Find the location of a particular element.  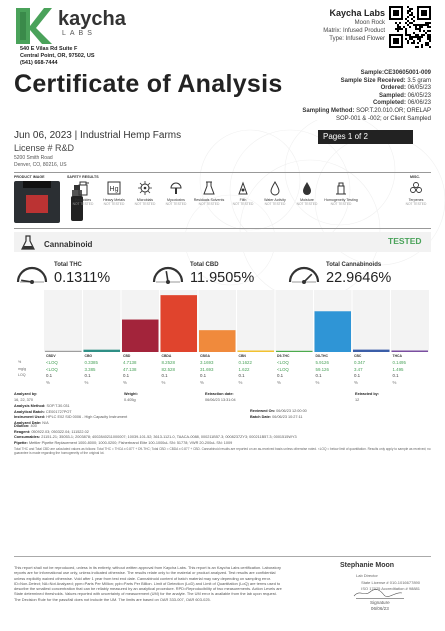

total-value: 0.1311% is located at coordinates (82, 278).